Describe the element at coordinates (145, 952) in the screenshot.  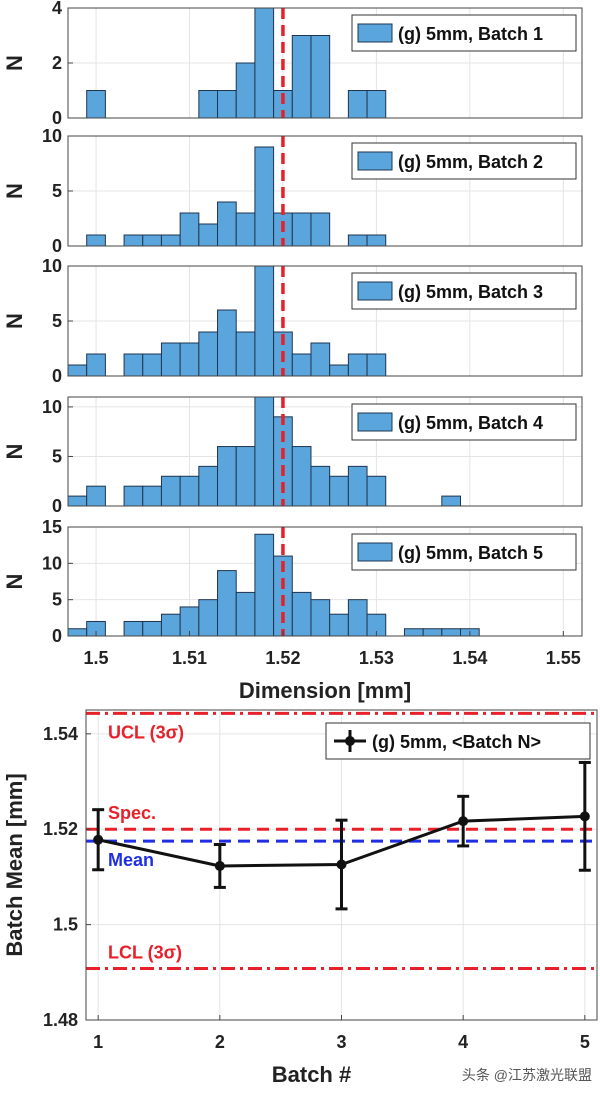
I see `reference-line-label: LCL (3σ)` at that location.